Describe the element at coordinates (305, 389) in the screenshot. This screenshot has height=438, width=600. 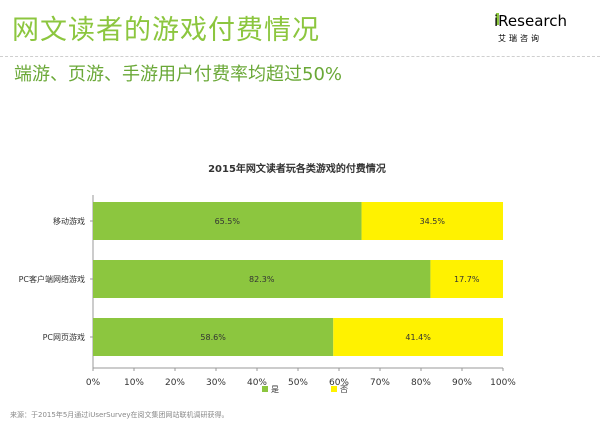
I see `chart-legend: 是否` at that location.